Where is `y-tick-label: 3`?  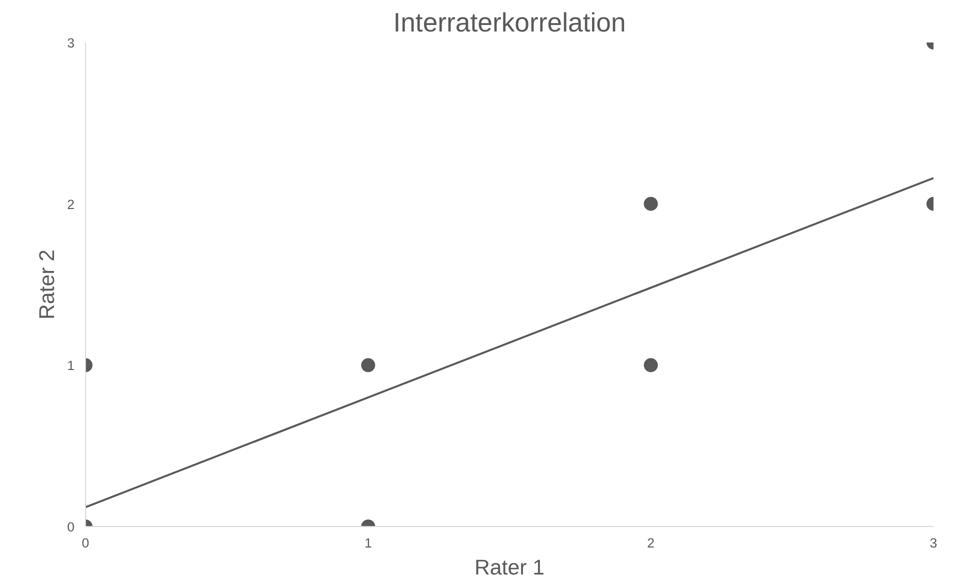 y-tick-label: 3 is located at coordinates (71, 43).